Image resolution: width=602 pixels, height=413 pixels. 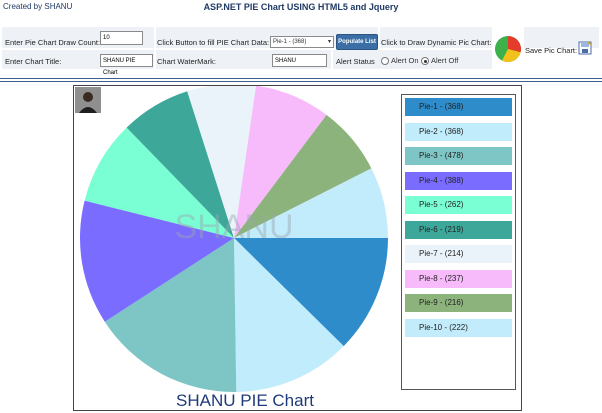 I want to click on created-by-label: Created by SHANU, so click(x=38, y=6).